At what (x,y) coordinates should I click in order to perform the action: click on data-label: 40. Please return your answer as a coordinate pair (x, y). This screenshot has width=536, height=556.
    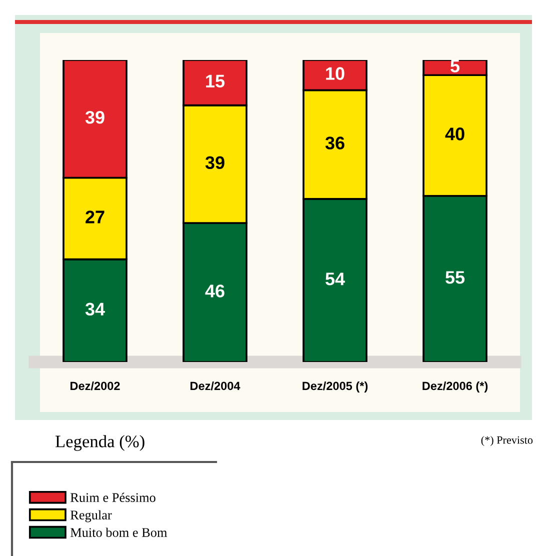
    Looking at the image, I should click on (454, 134).